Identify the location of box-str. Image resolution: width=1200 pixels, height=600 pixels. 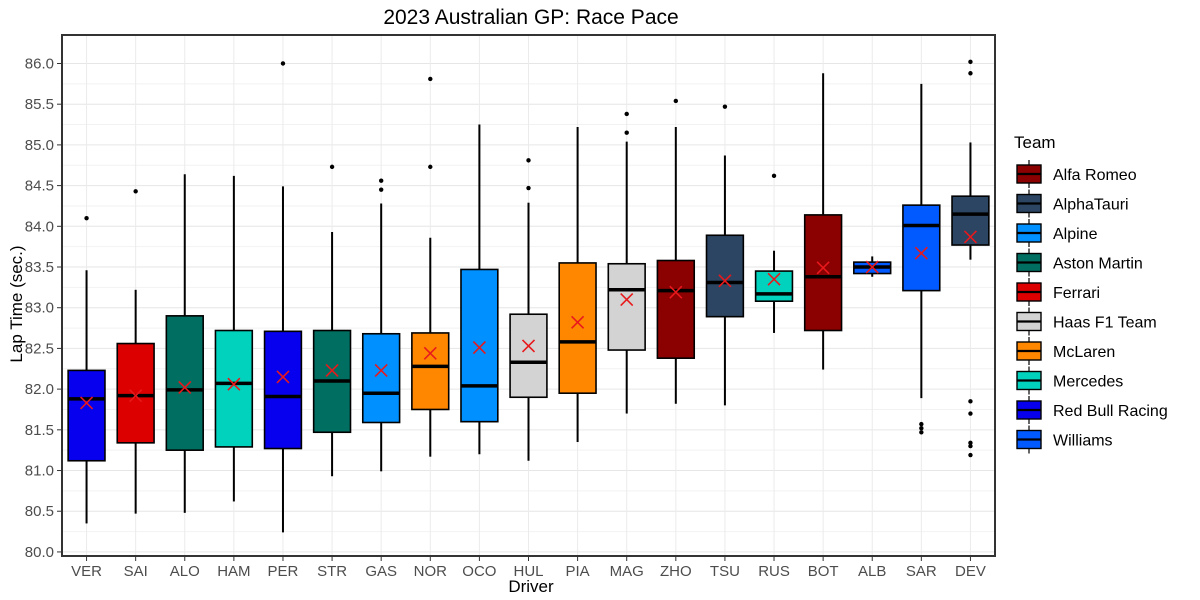
(332, 320).